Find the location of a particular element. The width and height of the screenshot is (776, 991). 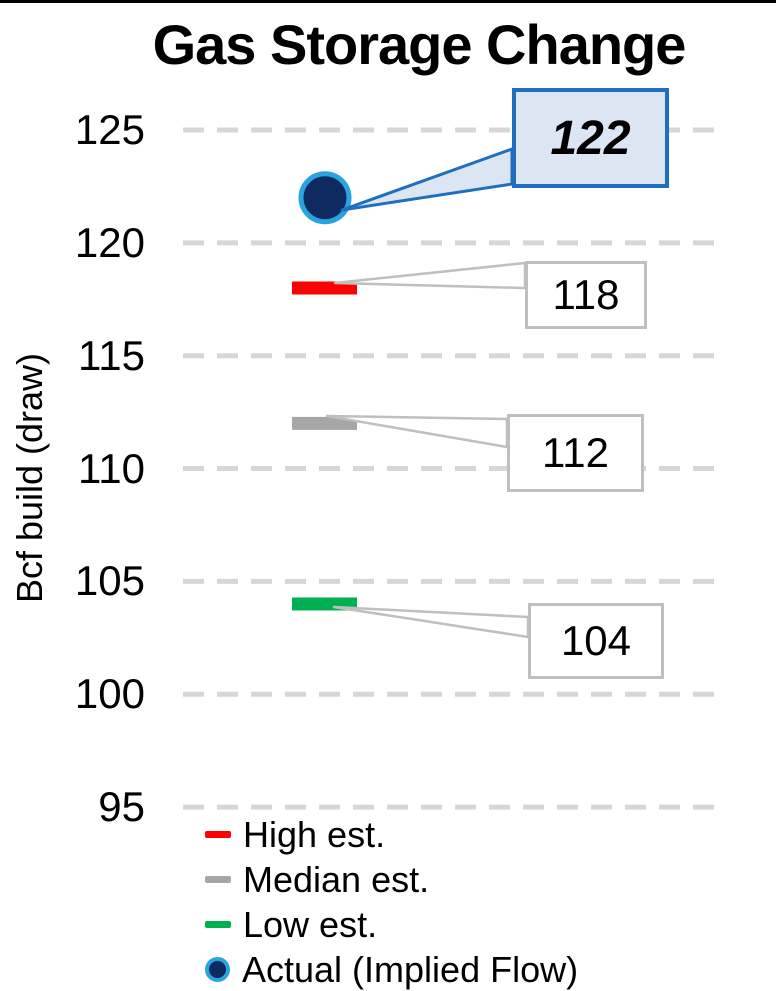

y-tick-label-110: 110 is located at coordinates (111, 468).